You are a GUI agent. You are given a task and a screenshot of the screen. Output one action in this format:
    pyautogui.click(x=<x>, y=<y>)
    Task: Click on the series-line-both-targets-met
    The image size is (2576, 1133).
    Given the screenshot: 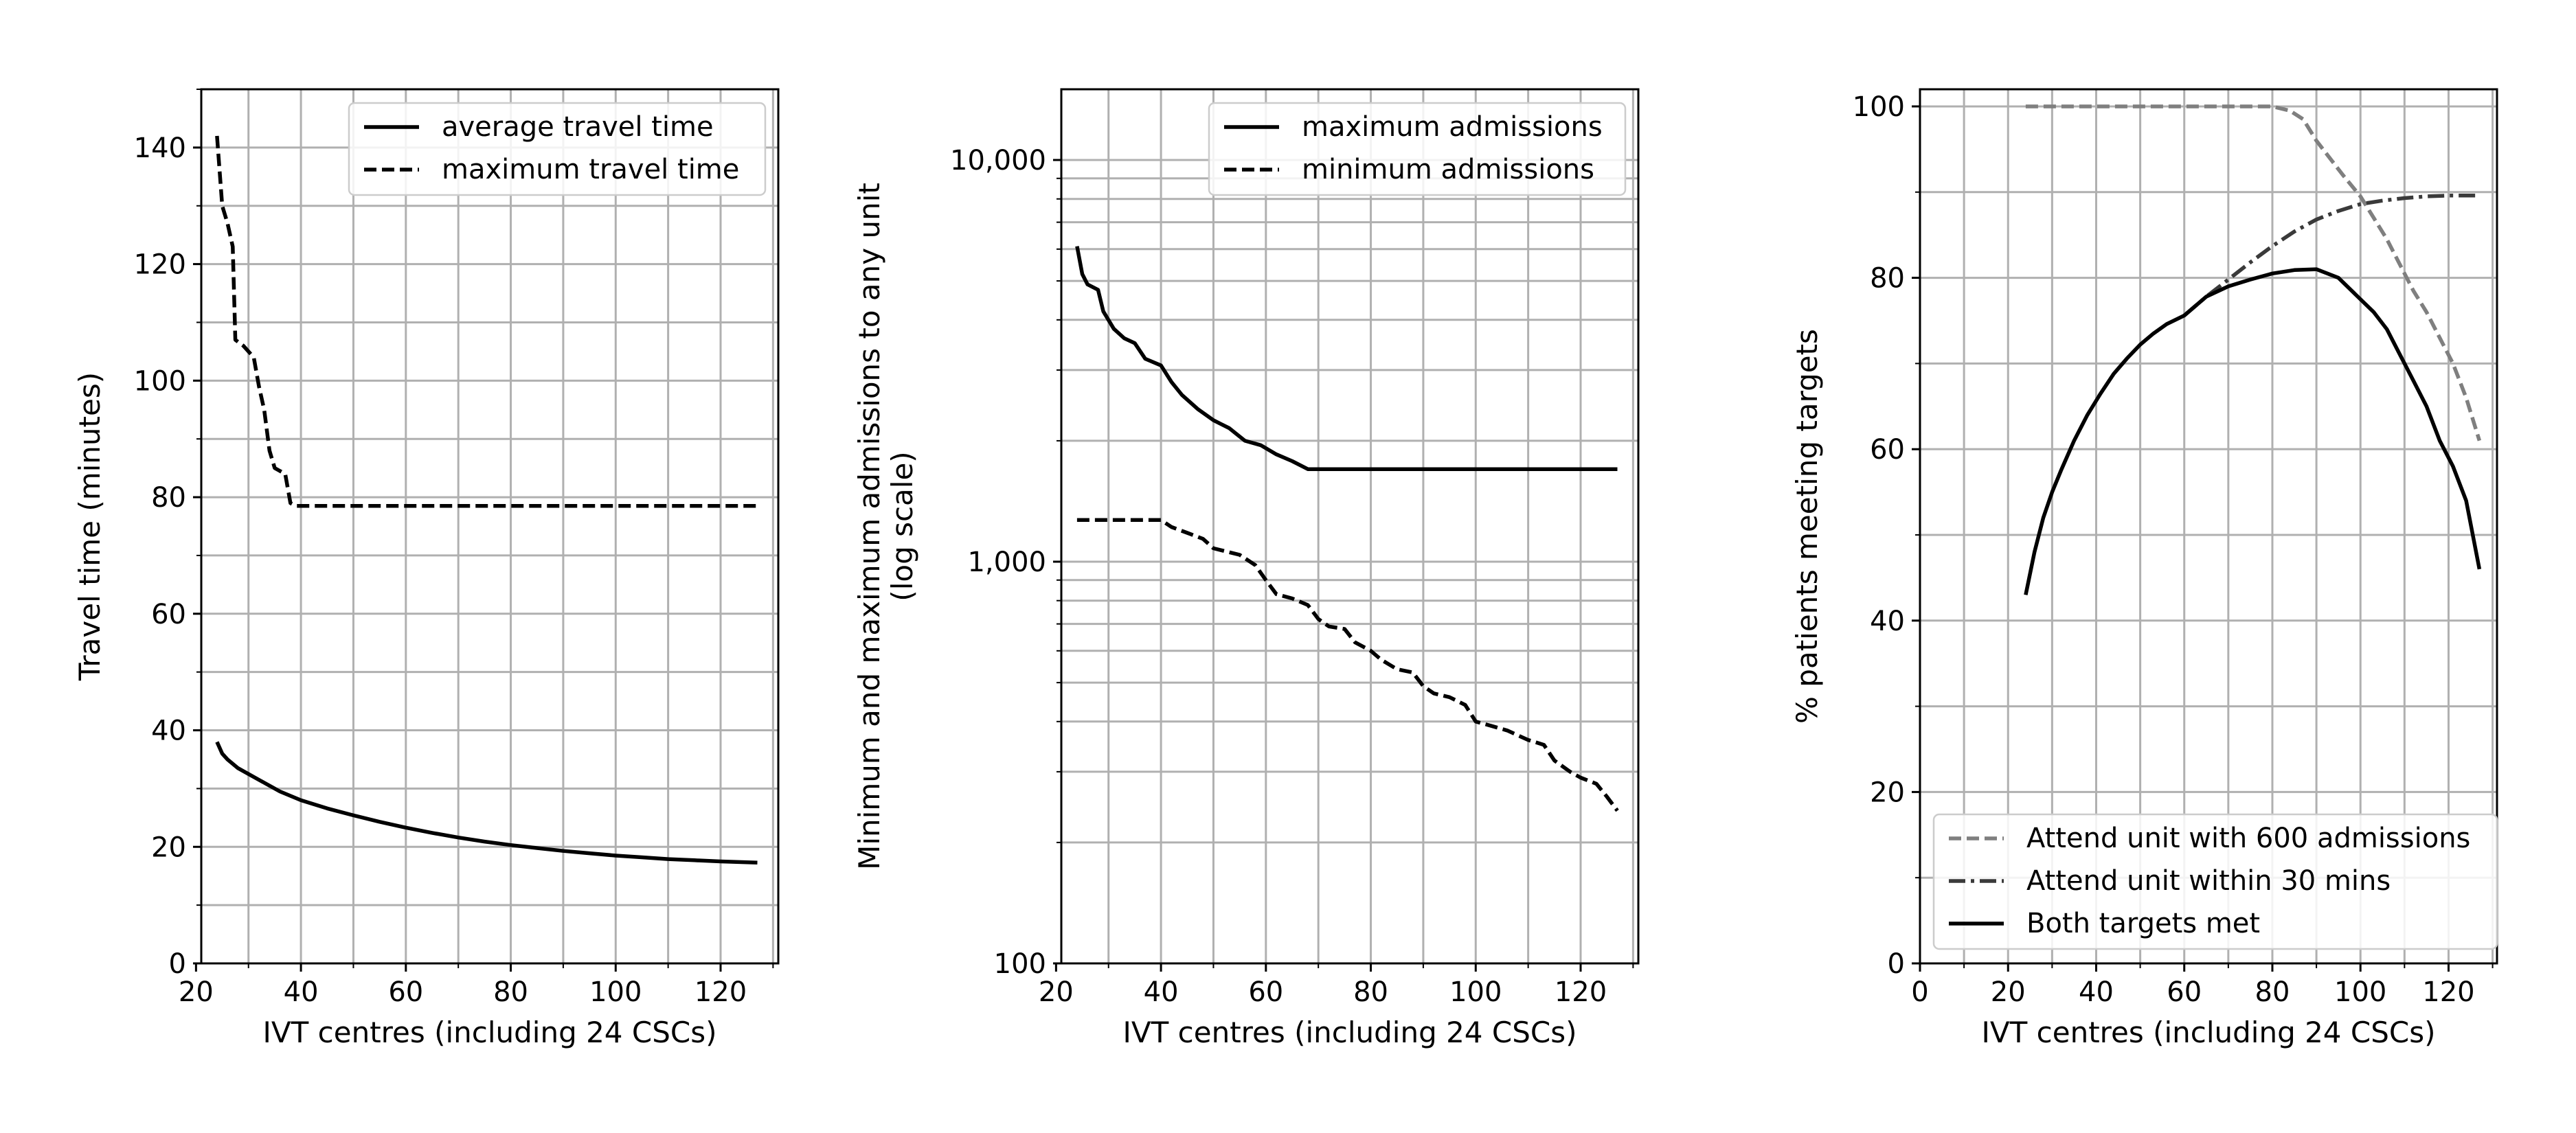 What is the action you would take?
    pyautogui.click(x=2253, y=431)
    